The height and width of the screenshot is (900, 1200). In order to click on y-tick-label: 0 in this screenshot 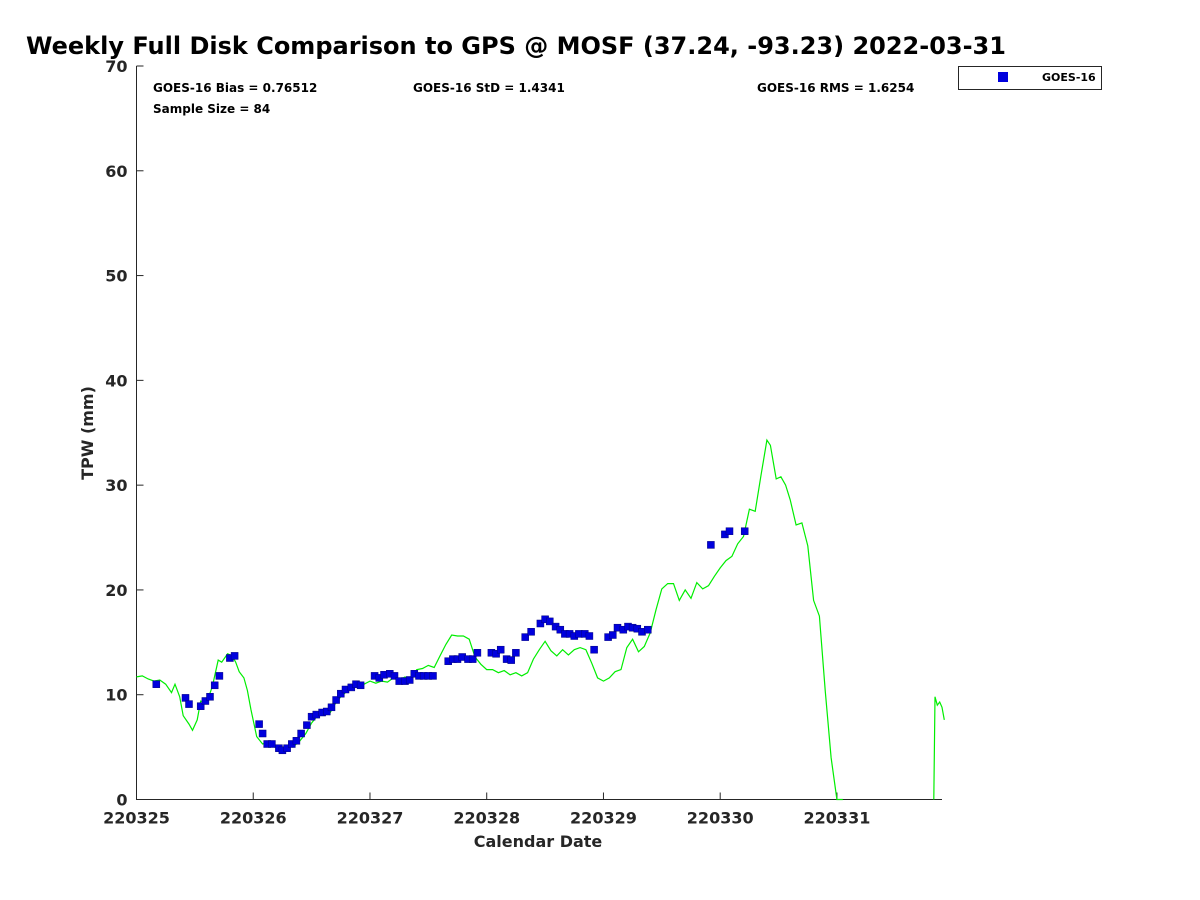, I will do `click(121, 800)`.